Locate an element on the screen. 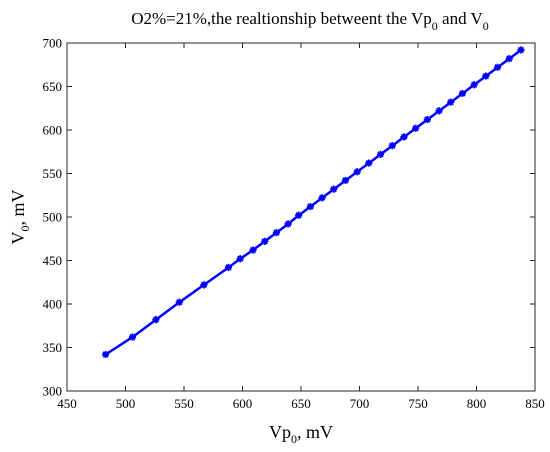 This screenshot has width=550, height=452. y-tick-label: 550 is located at coordinates (53, 173).